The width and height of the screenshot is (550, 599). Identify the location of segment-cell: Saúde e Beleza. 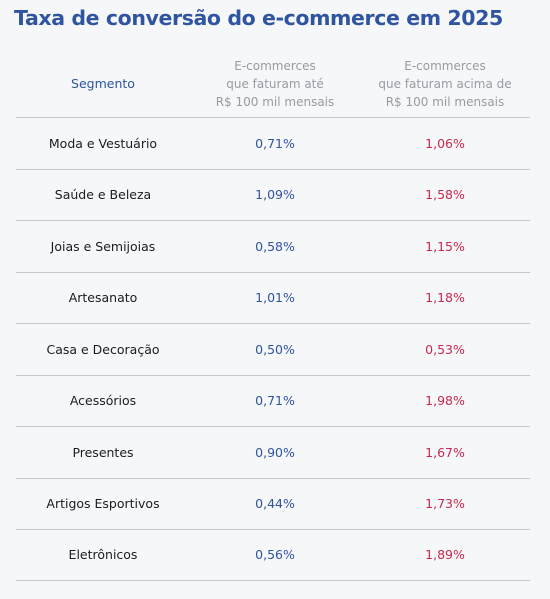
(103, 195).